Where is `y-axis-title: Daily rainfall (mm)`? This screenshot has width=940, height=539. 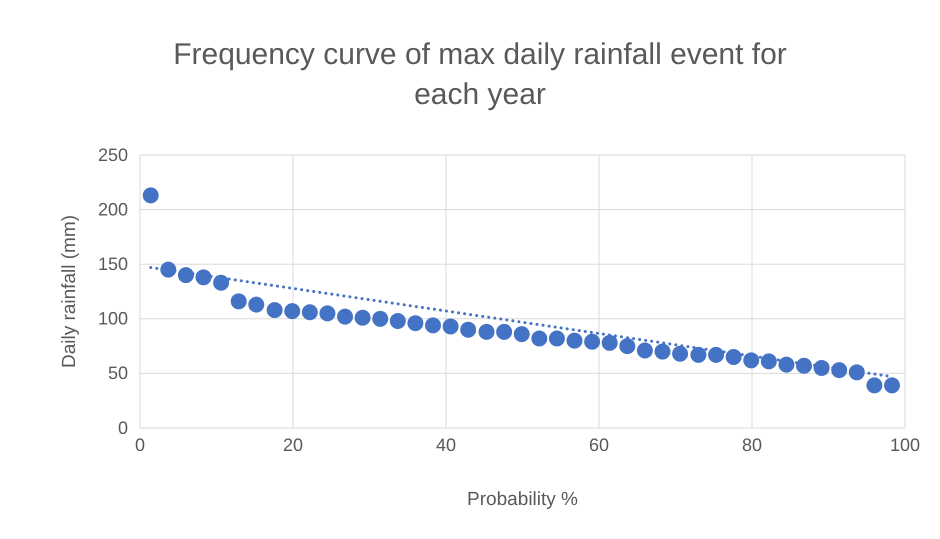 y-axis-title: Daily rainfall (mm) is located at coordinates (69, 291).